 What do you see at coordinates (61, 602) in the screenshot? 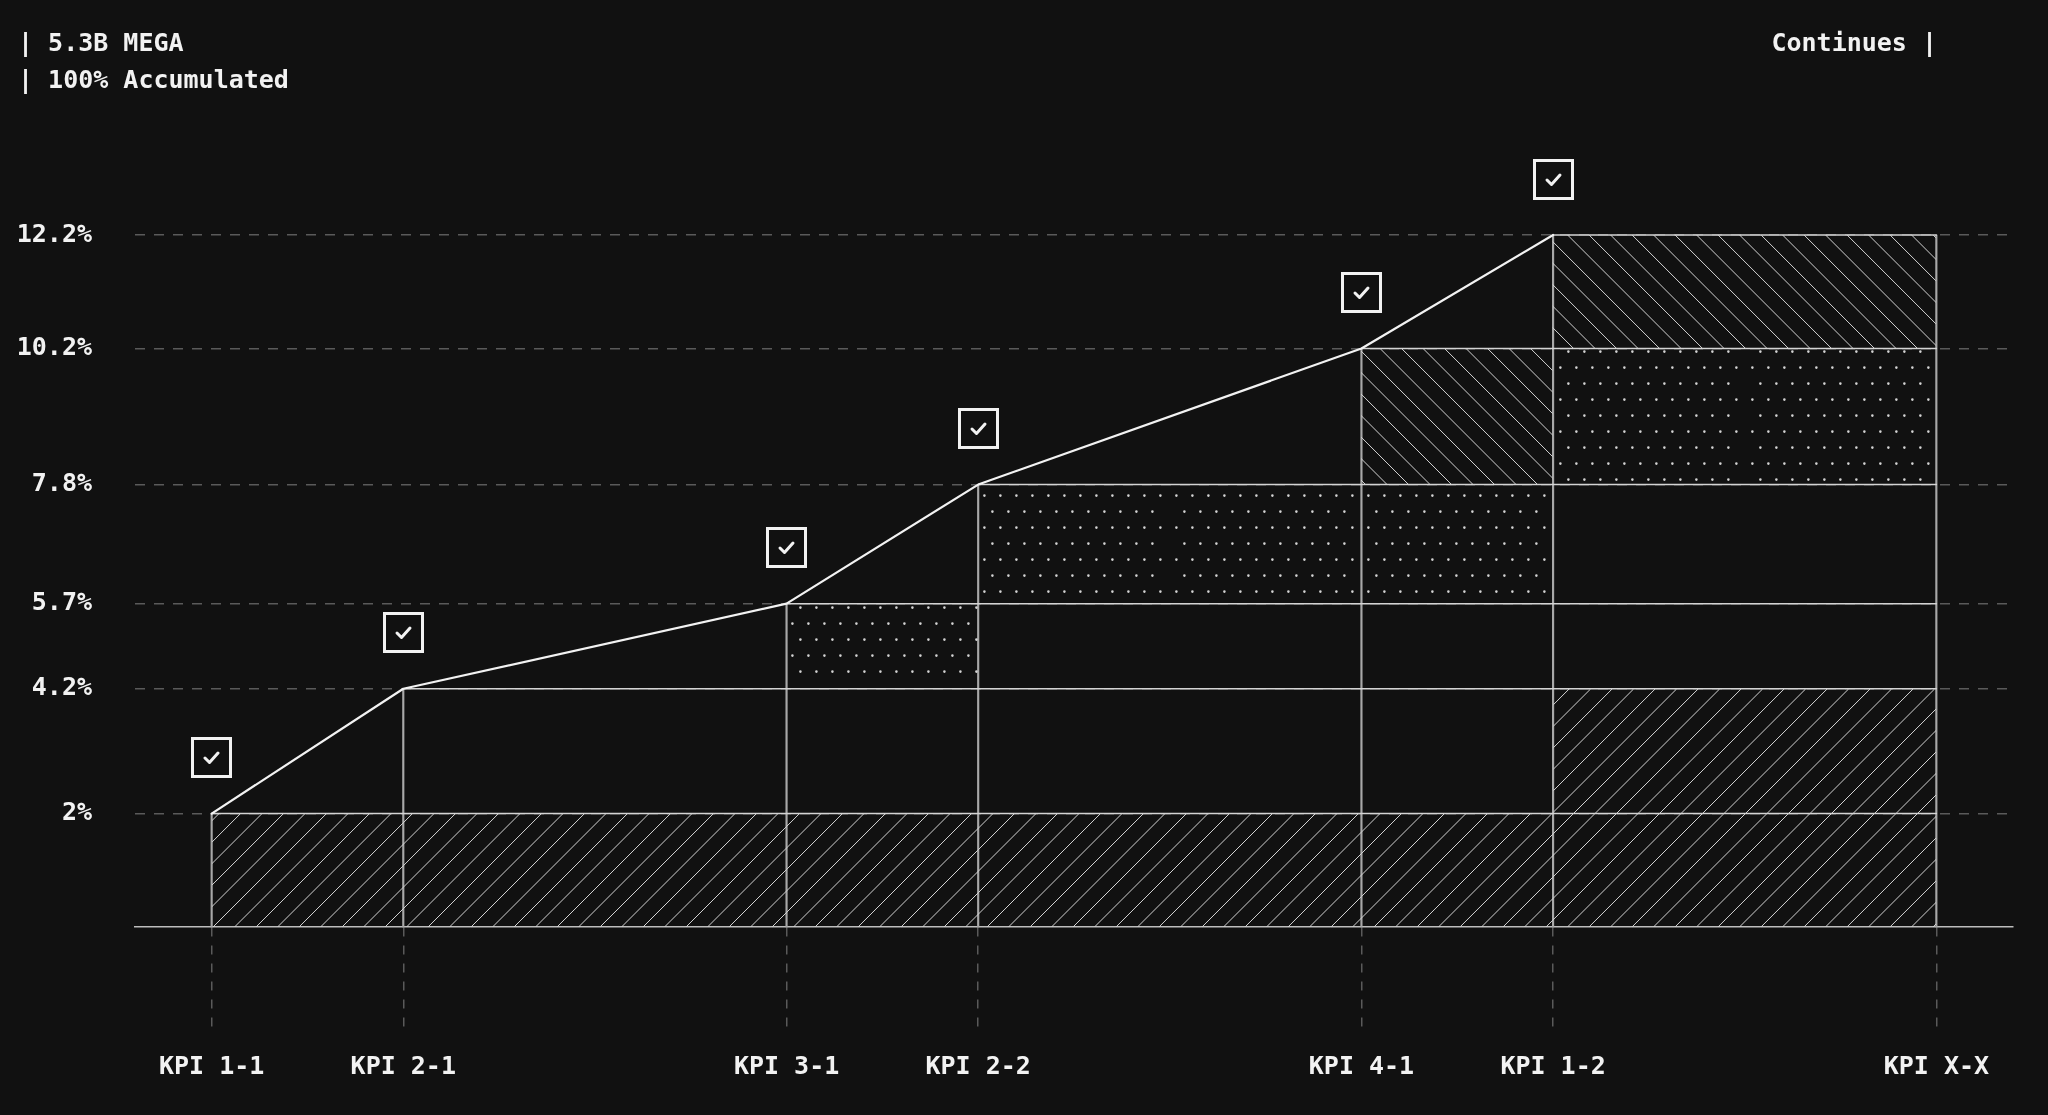
I see `y-tick-label: 5.7%` at bounding box center [61, 602].